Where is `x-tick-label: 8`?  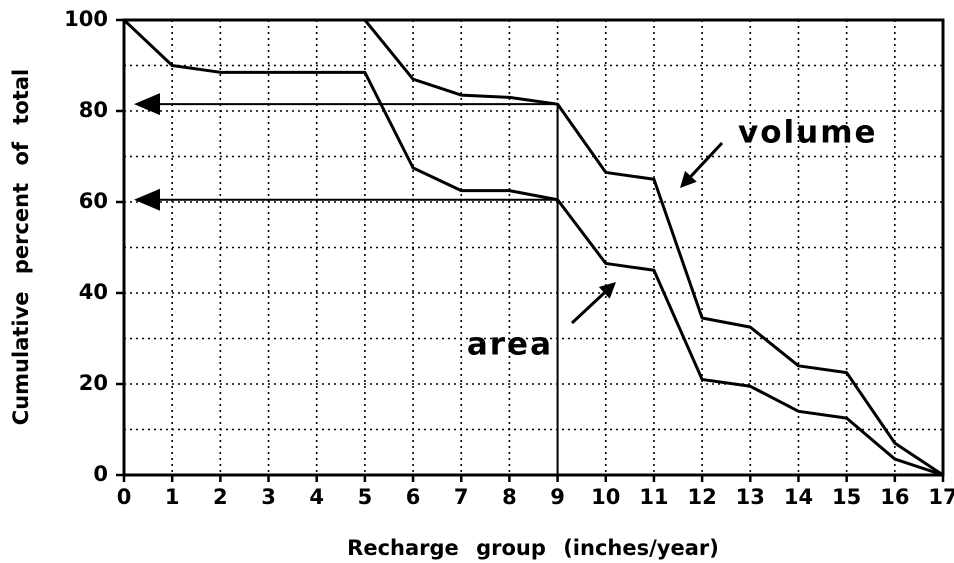 x-tick-label: 8 is located at coordinates (509, 497).